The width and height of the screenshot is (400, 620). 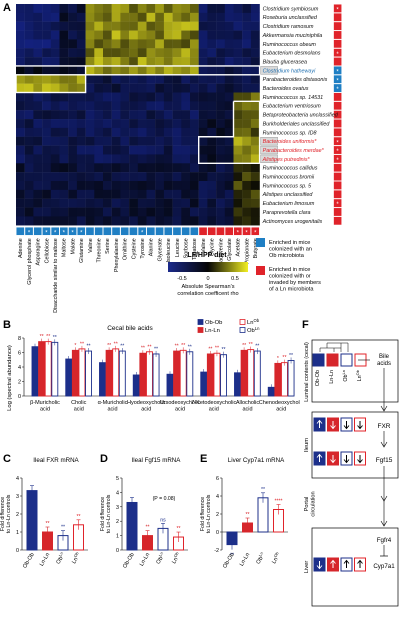 What do you see at coordinates (337, 26) in the screenshot?
I see `row-indicator` at bounding box center [337, 26].